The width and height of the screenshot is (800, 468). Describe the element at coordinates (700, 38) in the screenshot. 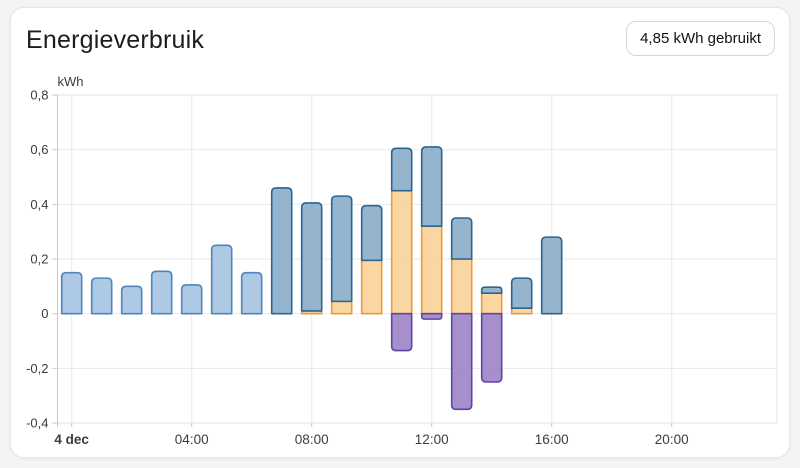

I see `usage-total-badge: 4,85 kWh gebruikt` at that location.